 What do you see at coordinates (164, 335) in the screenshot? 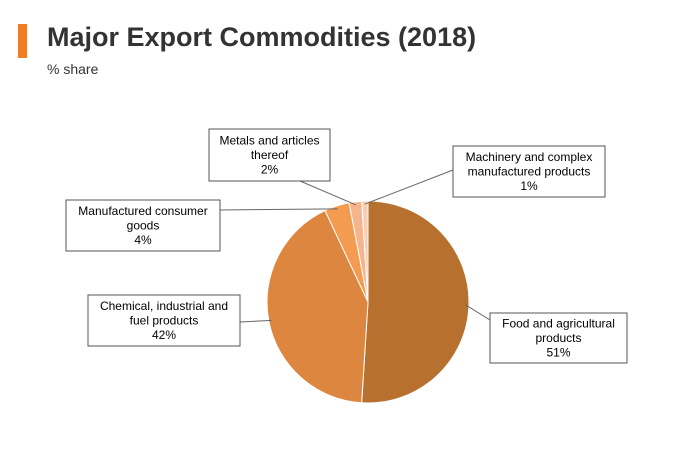
I see `callout-percent: 42%` at bounding box center [164, 335].